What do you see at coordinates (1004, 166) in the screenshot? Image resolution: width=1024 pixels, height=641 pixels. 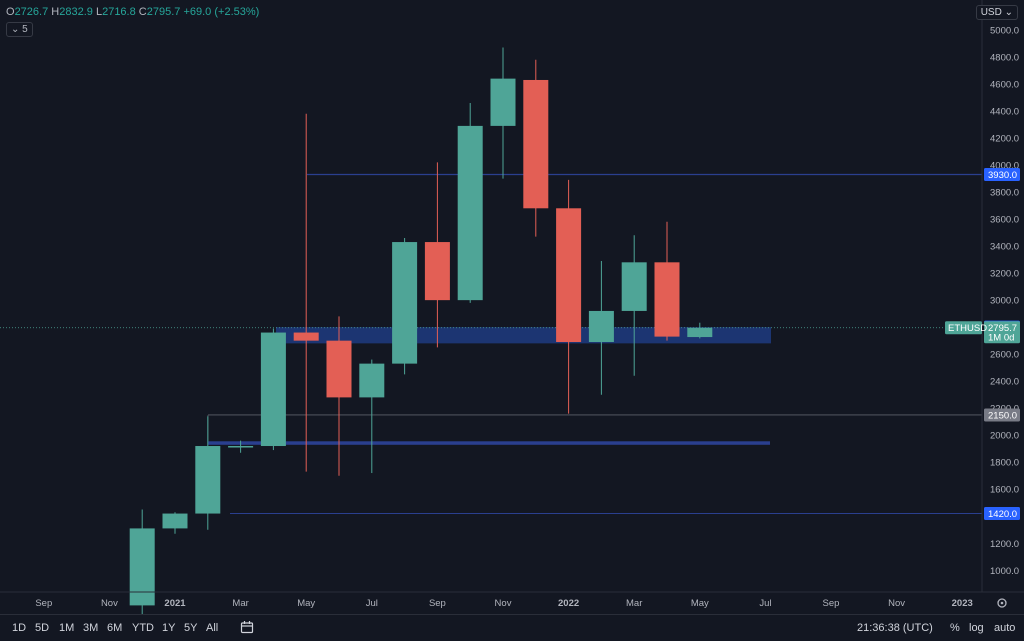 I see `y-tick-label: 4000.0` at bounding box center [1004, 166].